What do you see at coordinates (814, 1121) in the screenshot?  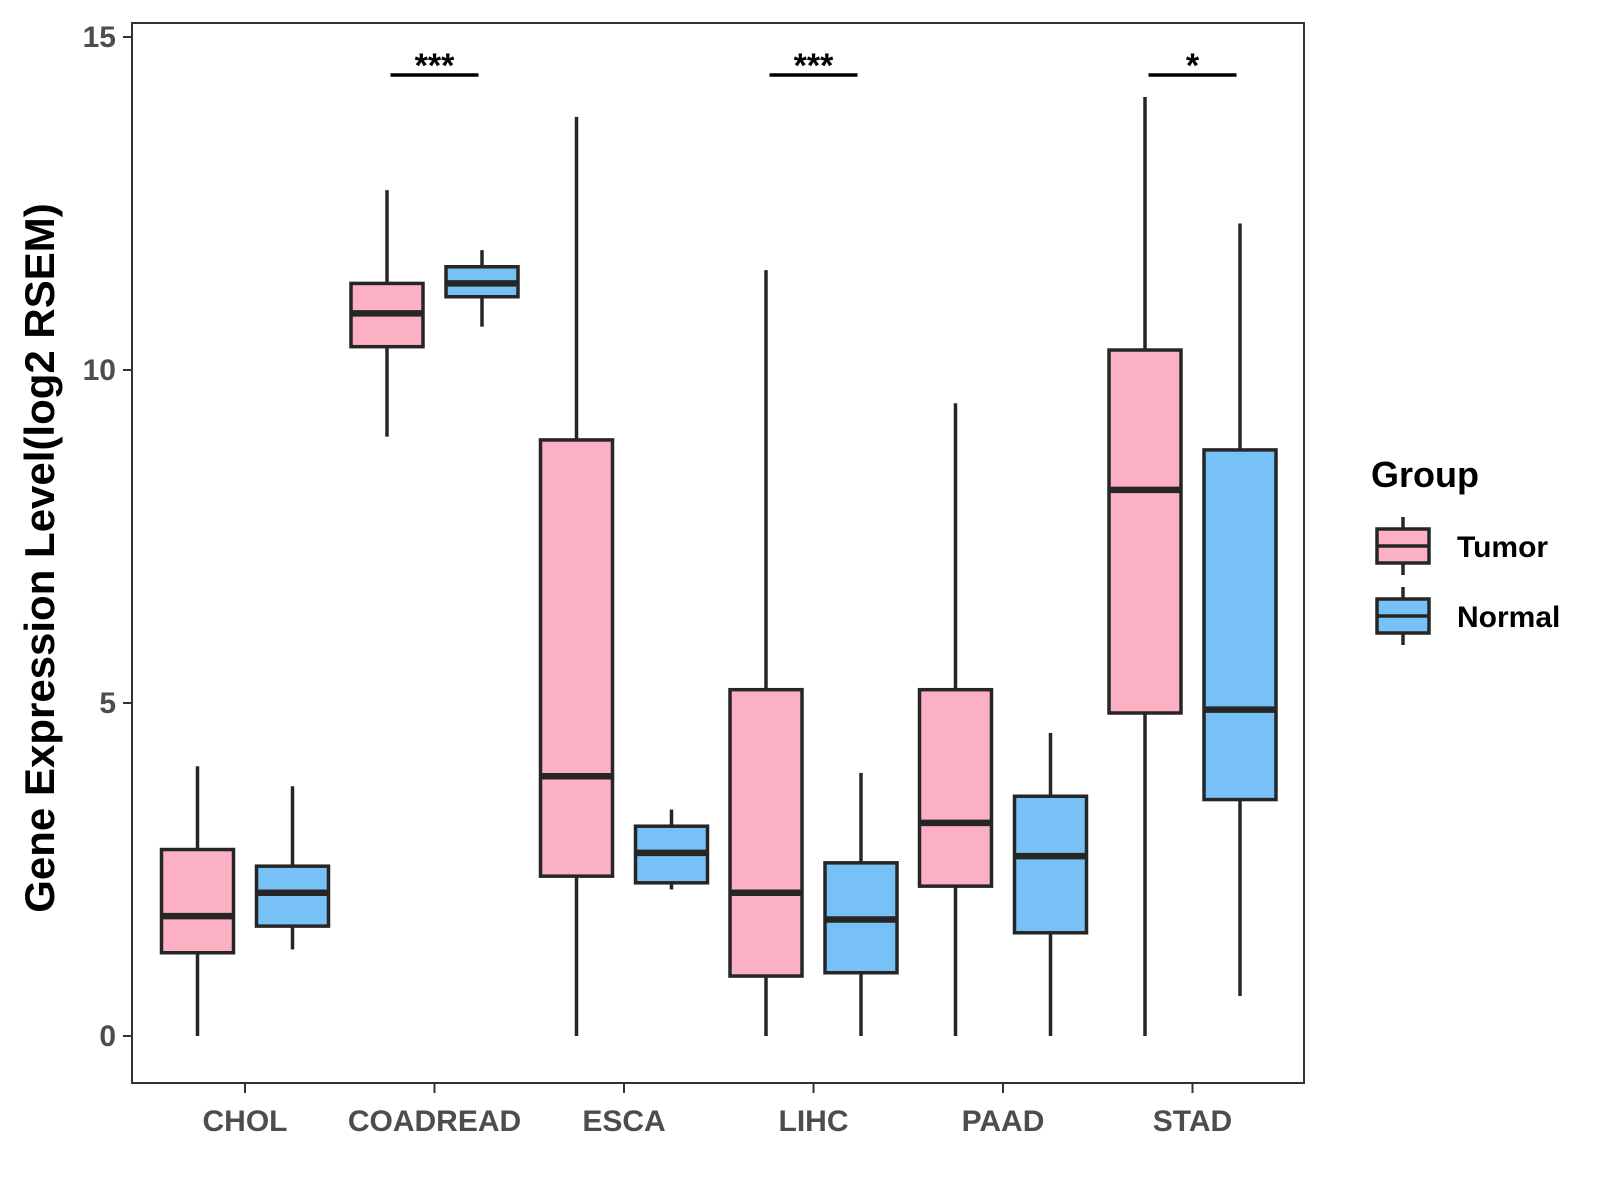 I see `x-tick-label: LIHC` at bounding box center [814, 1121].